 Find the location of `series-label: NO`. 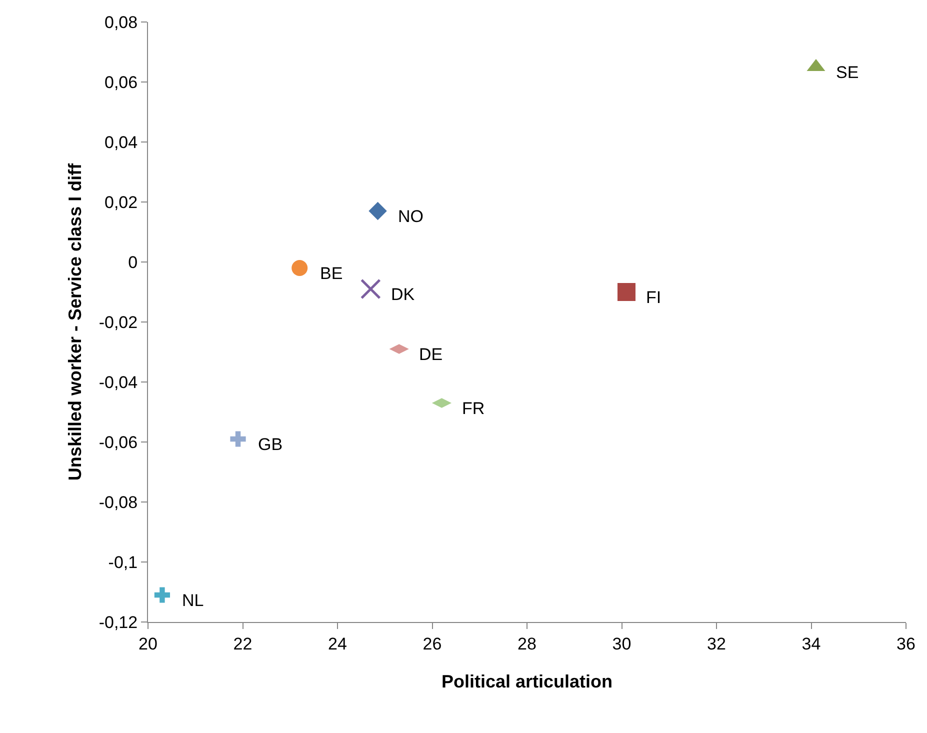

series-label: NO is located at coordinates (411, 216).